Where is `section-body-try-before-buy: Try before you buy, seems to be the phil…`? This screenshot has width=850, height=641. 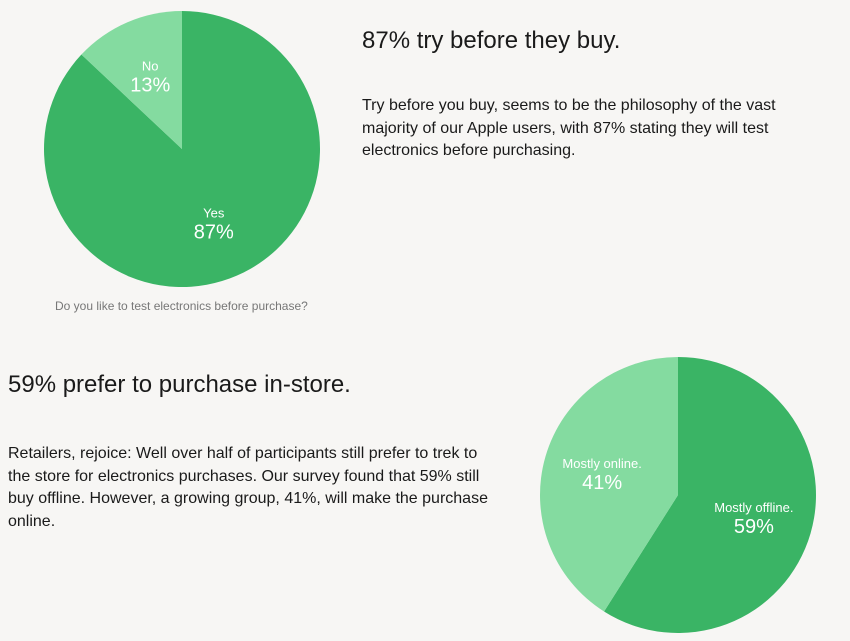
section-body-try-before-buy: Try before you buy, seems to be the phil… is located at coordinates (569, 128).